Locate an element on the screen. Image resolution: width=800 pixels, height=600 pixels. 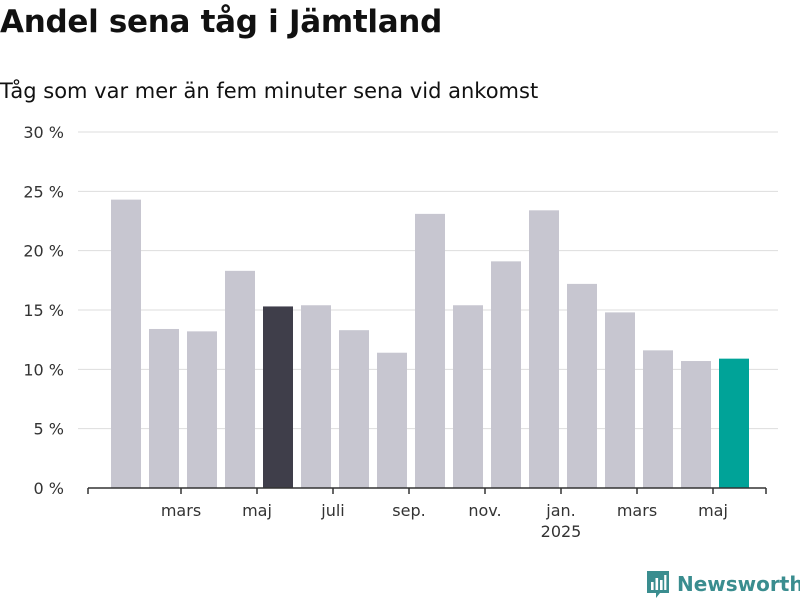
brand-logo: Newsworthy is located at coordinates (722, 584).